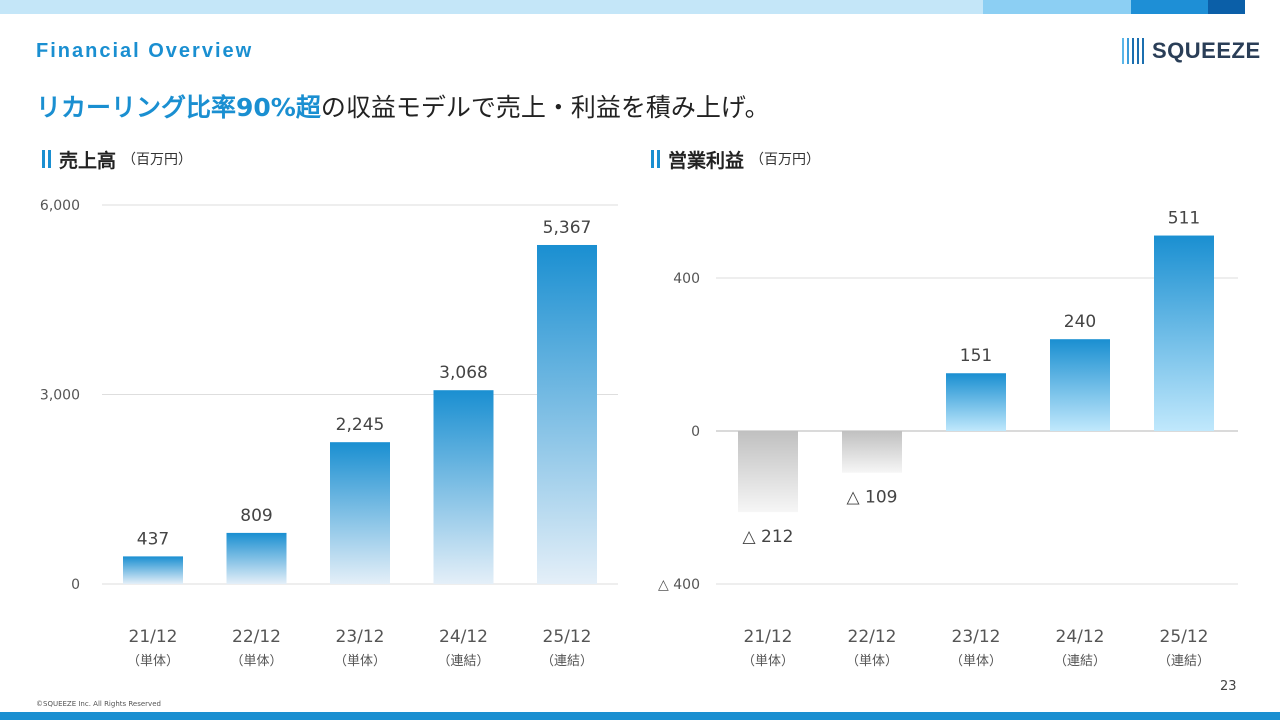 The image size is (1280, 720). Describe the element at coordinates (768, 537) in the screenshot. I see `profit-value-label: △ 212` at that location.